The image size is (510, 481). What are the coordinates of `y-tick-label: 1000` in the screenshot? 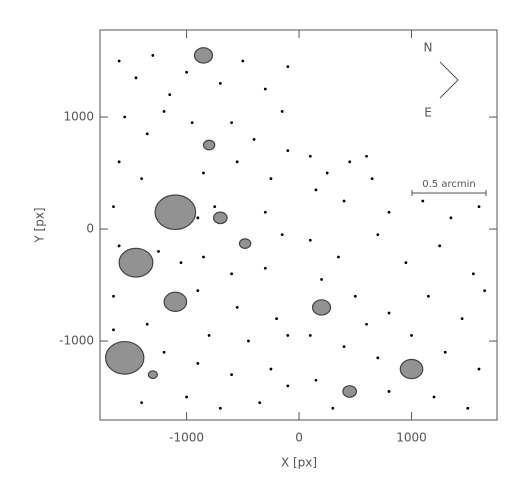 It's located at (78, 117).